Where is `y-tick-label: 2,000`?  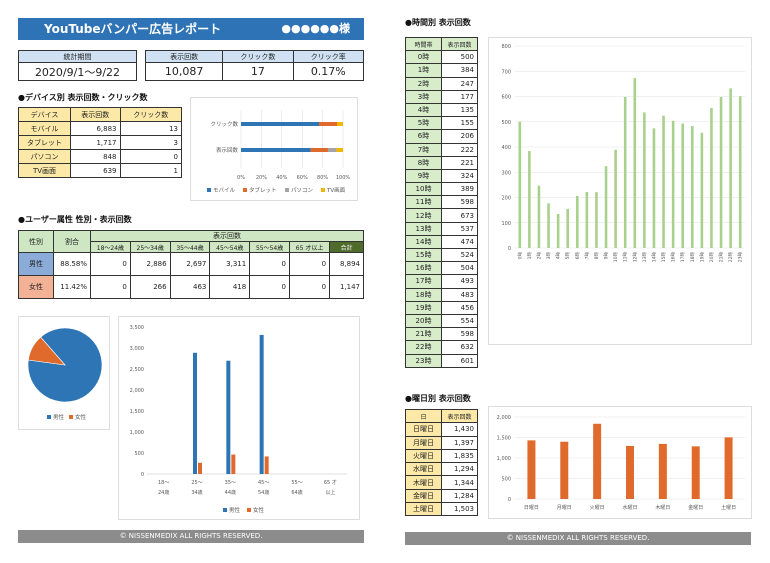 y-tick-label: 2,000 is located at coordinates (504, 418).